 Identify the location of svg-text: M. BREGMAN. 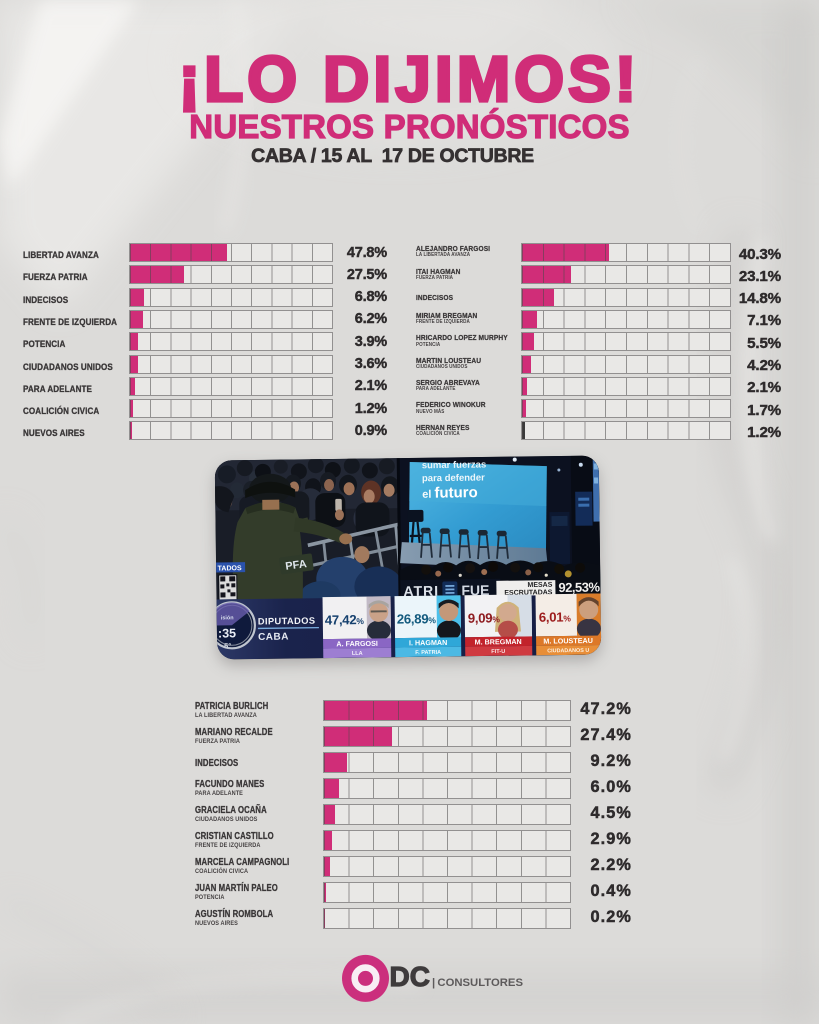
(497, 642).